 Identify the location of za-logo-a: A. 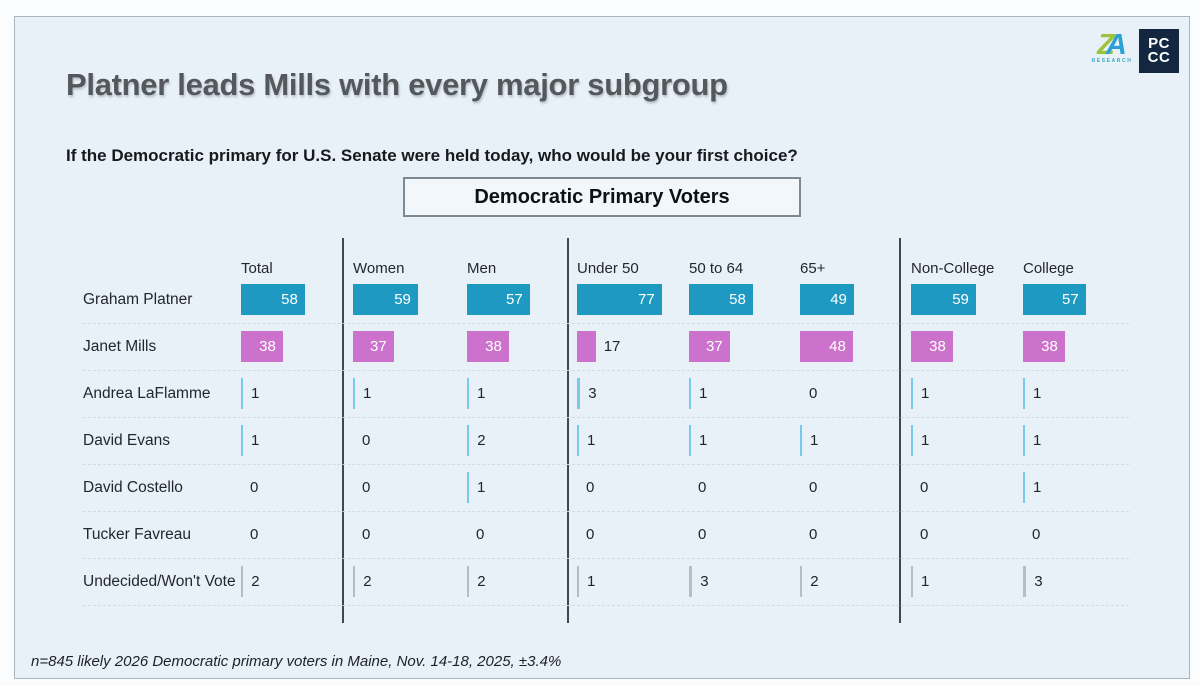
(1116, 45).